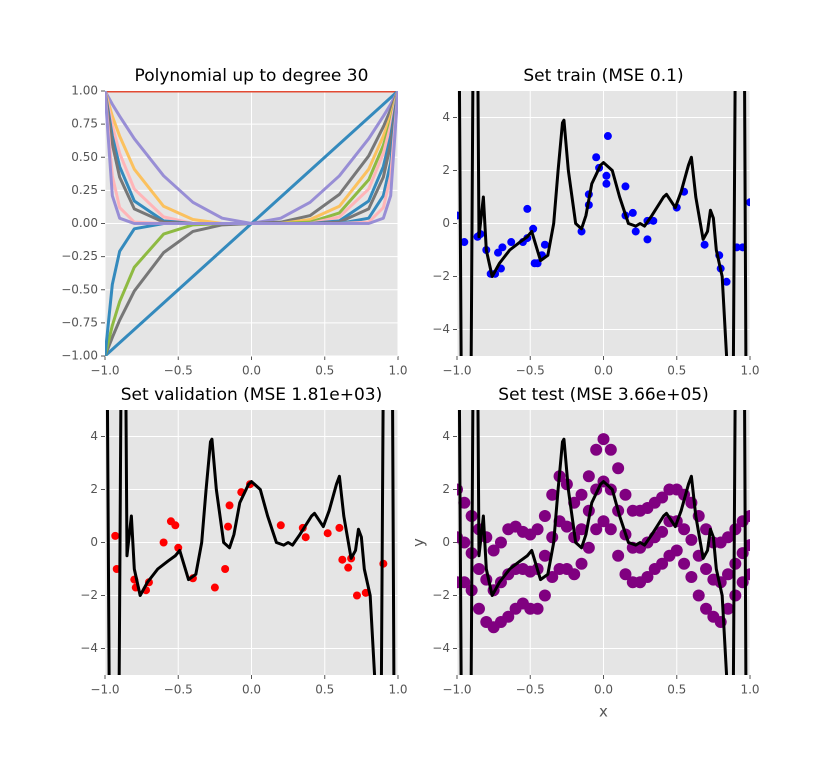  I want to click on y-tick-label: −0.50, so click(79, 289).